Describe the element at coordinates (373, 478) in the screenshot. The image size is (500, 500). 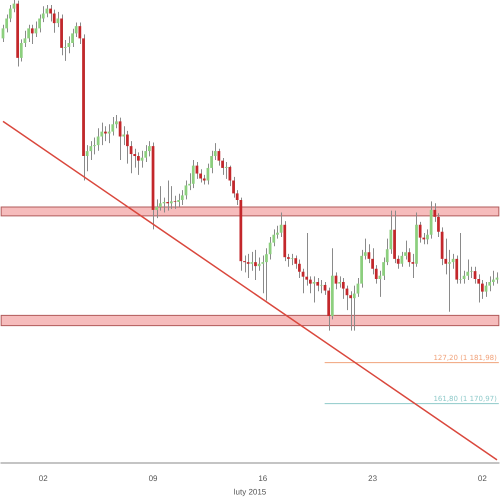
I see `x-tick-label: 23` at that location.